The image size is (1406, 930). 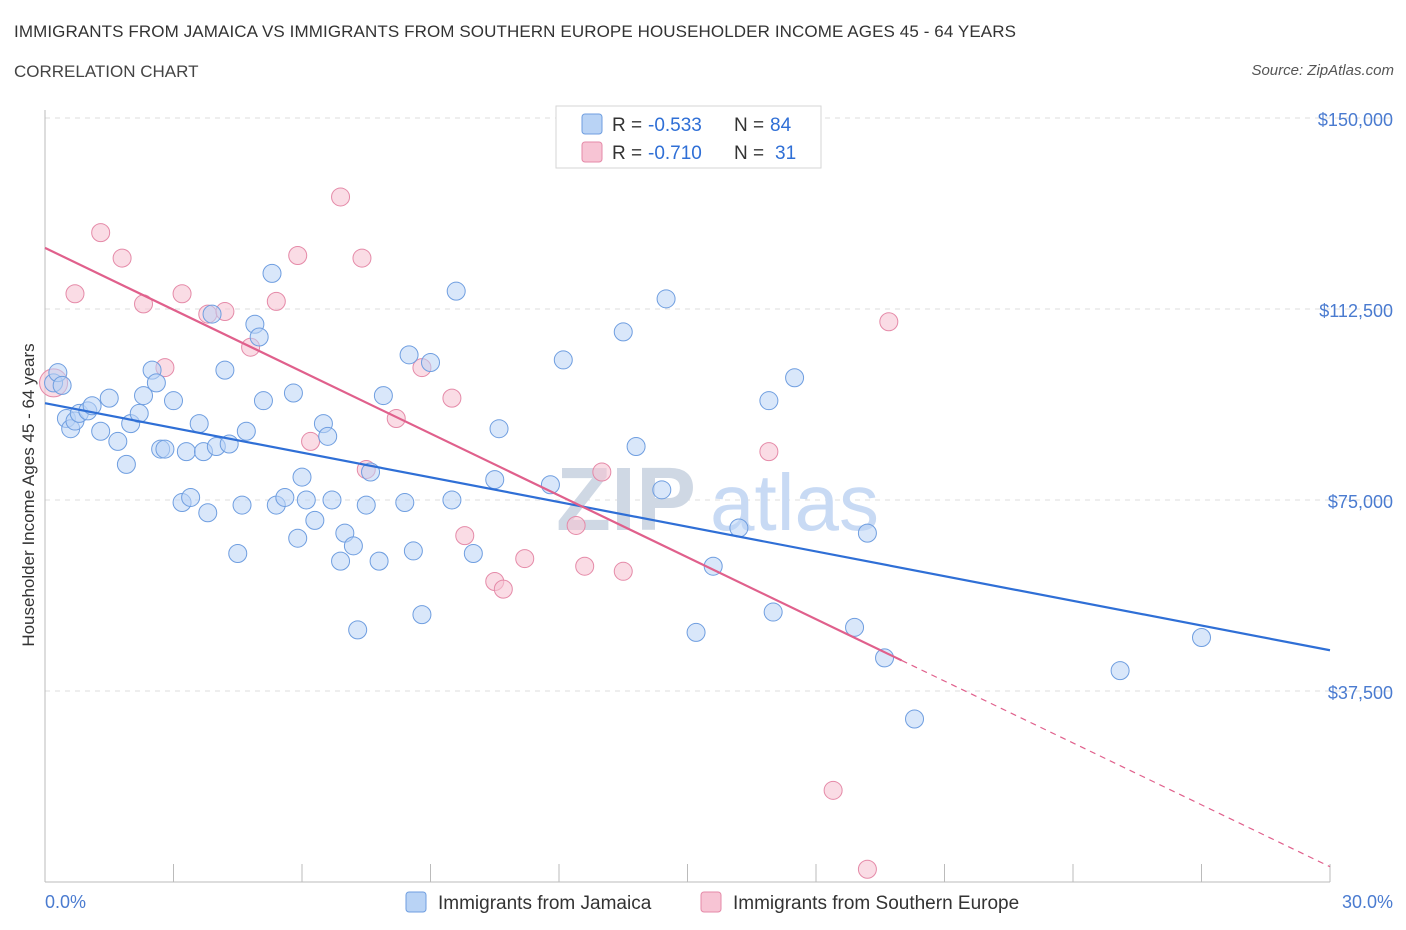 I want to click on chart-subtitle: CORRELATION CHART, so click(x=106, y=71).